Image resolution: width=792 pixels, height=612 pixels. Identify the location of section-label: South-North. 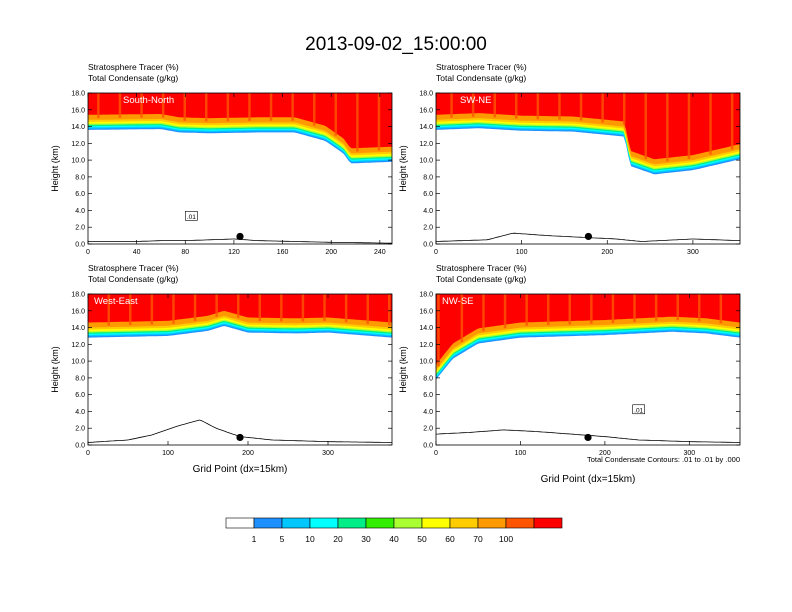
(148, 100).